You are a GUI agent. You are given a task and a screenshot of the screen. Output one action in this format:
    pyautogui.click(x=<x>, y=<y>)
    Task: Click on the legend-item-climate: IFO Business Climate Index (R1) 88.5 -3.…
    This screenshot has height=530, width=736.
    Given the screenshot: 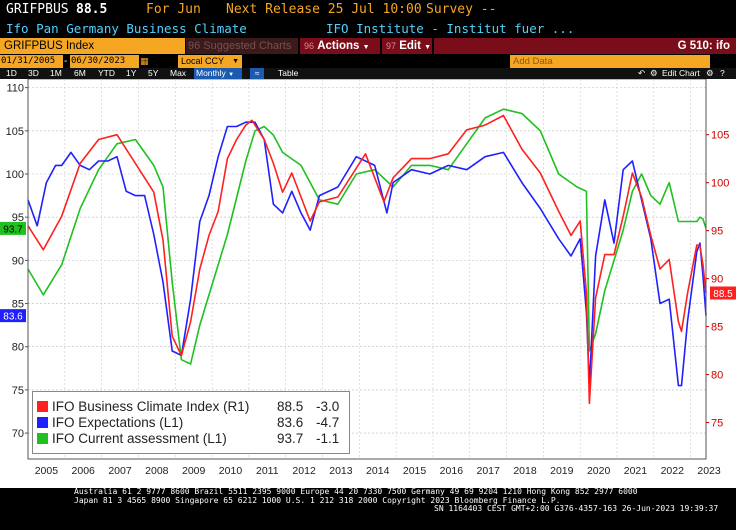 What is the action you would take?
    pyautogui.click(x=193, y=407)
    